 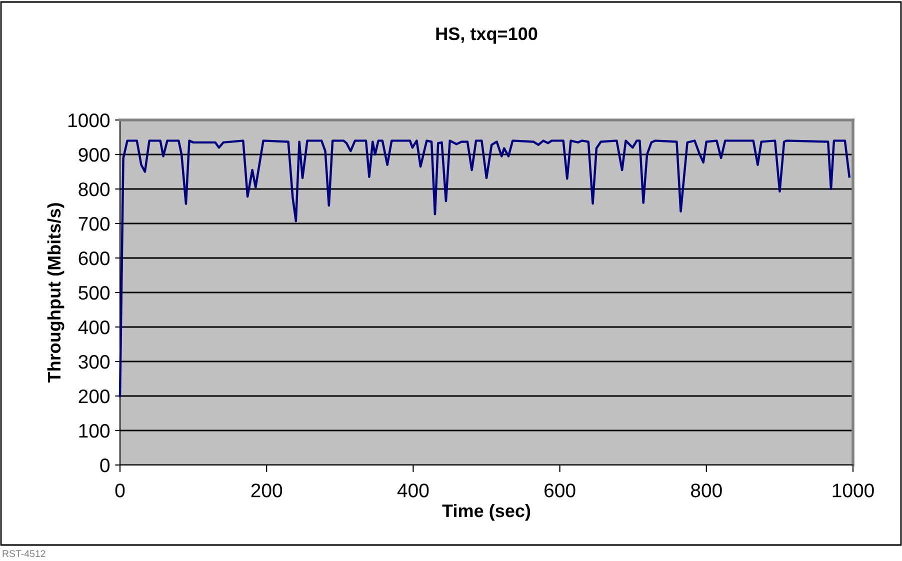 What do you see at coordinates (560, 491) in the screenshot?
I see `x-tick-label: 600` at bounding box center [560, 491].